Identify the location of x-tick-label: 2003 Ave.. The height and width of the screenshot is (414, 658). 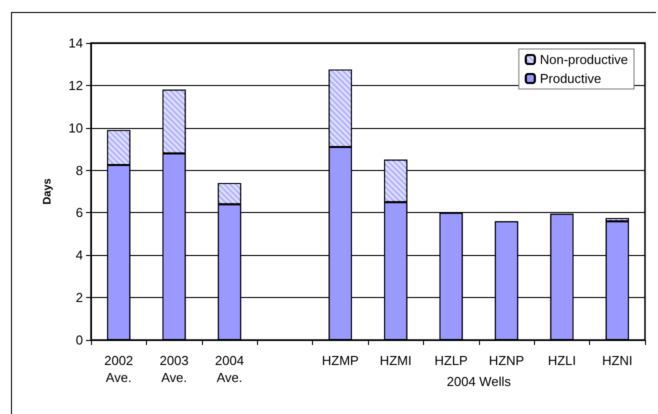
(174, 369).